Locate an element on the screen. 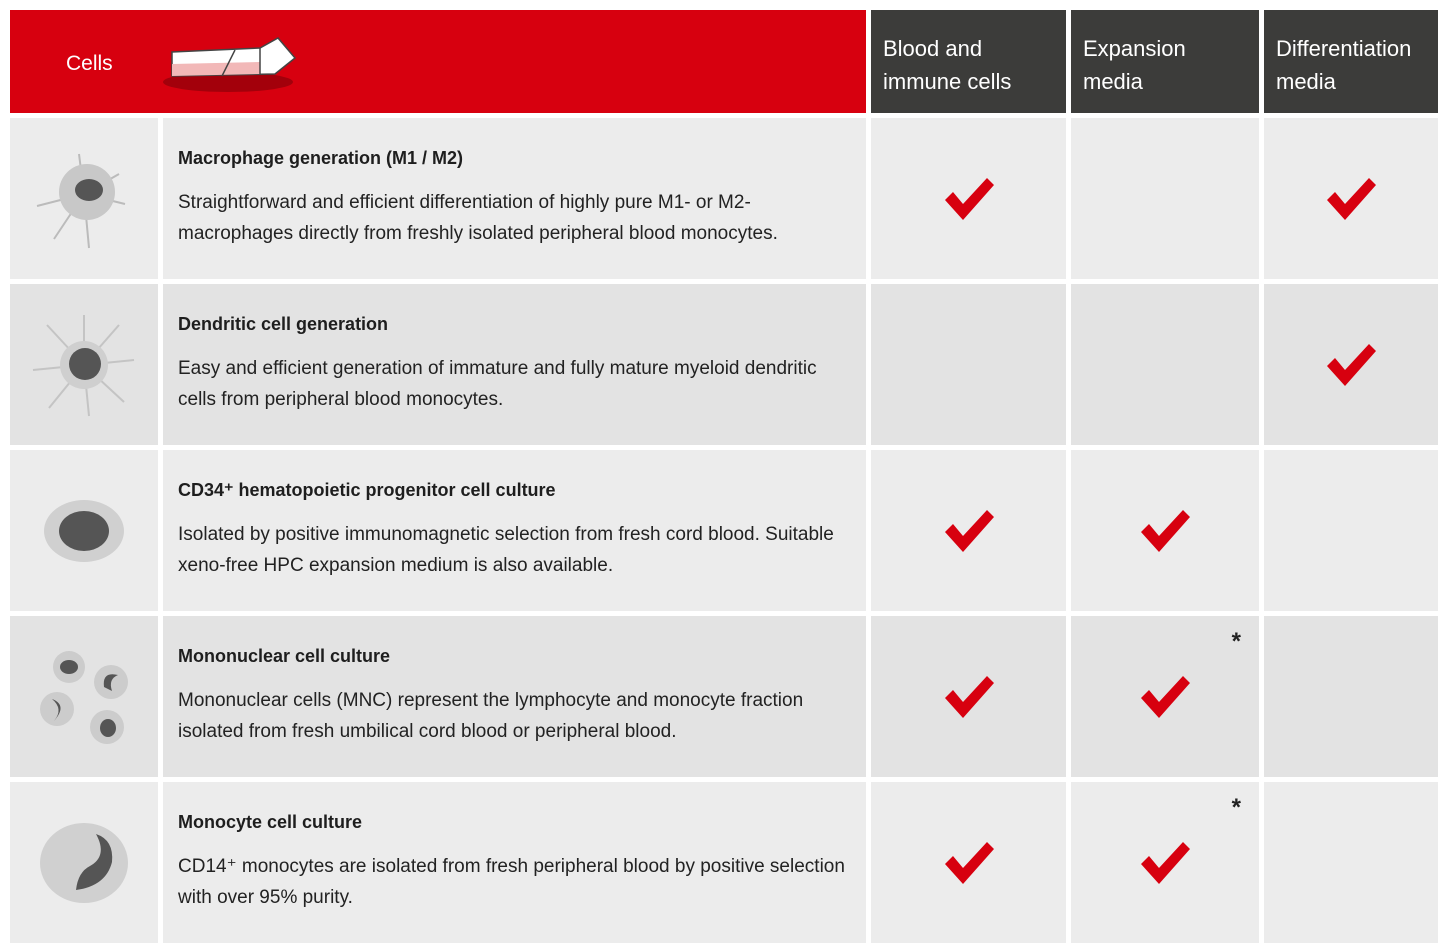  progenitor-icon is located at coordinates (84, 530).